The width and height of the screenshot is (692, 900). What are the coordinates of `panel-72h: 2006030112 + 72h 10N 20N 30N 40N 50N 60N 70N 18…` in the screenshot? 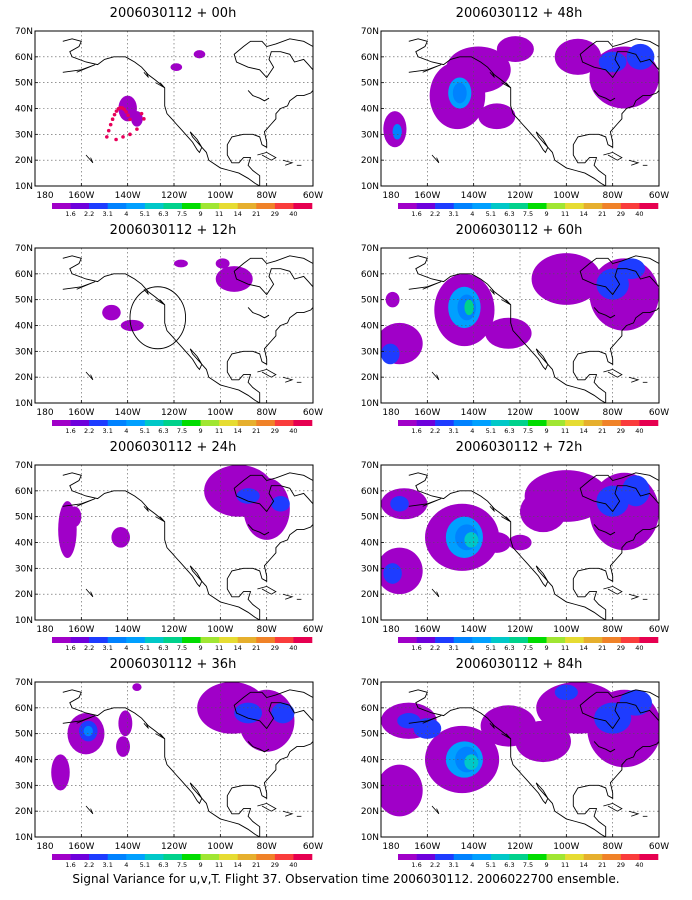 It's located at (519, 542).